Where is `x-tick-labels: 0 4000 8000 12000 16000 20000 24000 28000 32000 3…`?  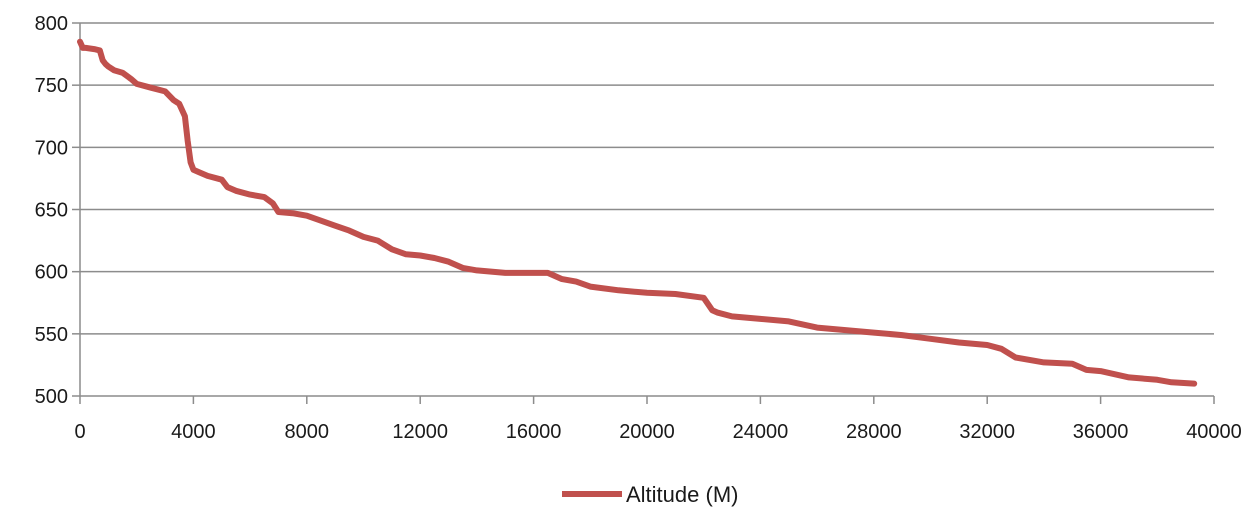
x-tick-labels: 0 4000 8000 12000 16000 20000 24000 28000 32000 3… is located at coordinates (657, 432).